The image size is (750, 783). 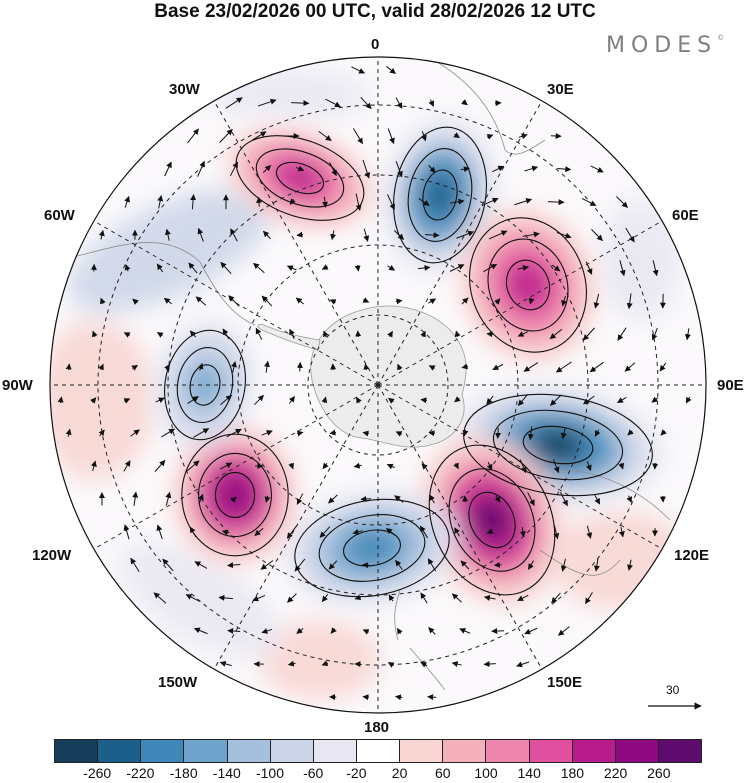 I want to click on weak-negative-southwest, so click(x=200, y=600).